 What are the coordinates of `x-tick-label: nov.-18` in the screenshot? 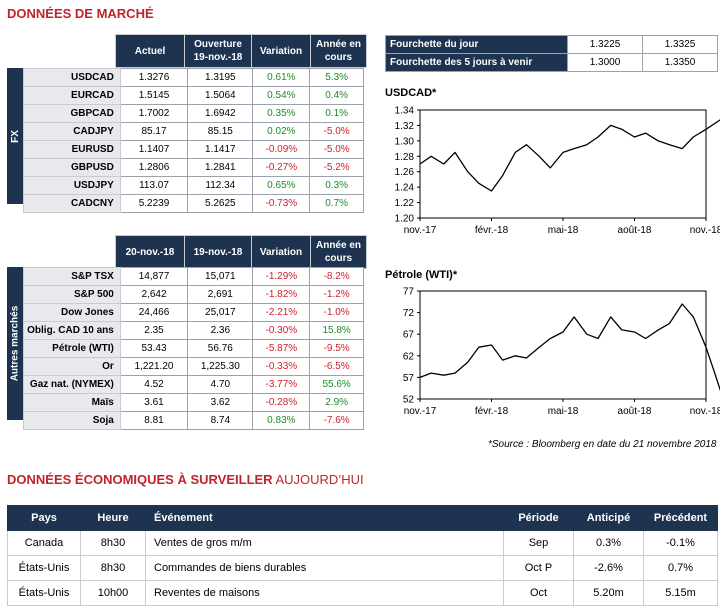 It's located at (705, 411).